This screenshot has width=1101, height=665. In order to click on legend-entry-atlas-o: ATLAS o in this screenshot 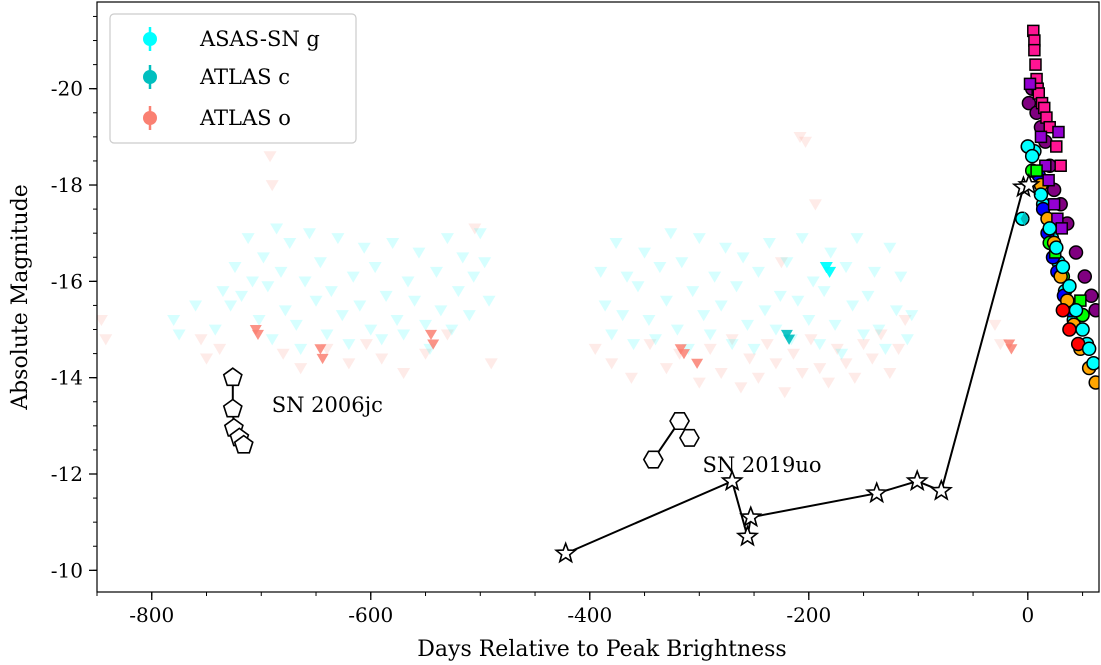, I will do `click(217, 118)`.